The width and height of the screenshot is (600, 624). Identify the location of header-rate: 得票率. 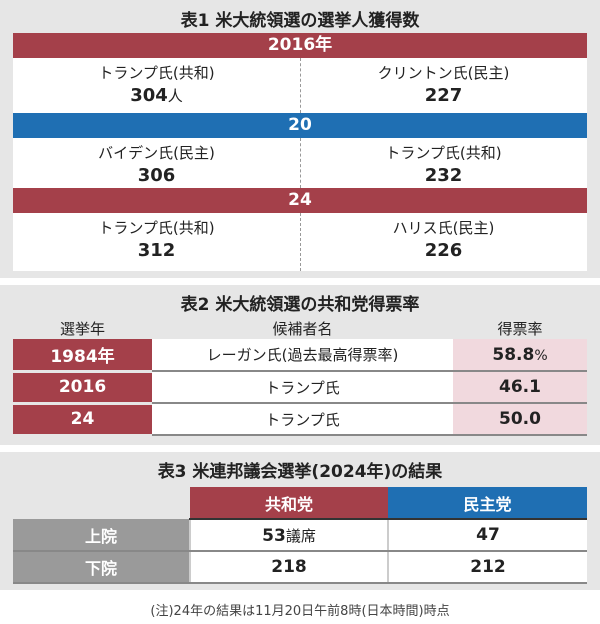
(520, 328).